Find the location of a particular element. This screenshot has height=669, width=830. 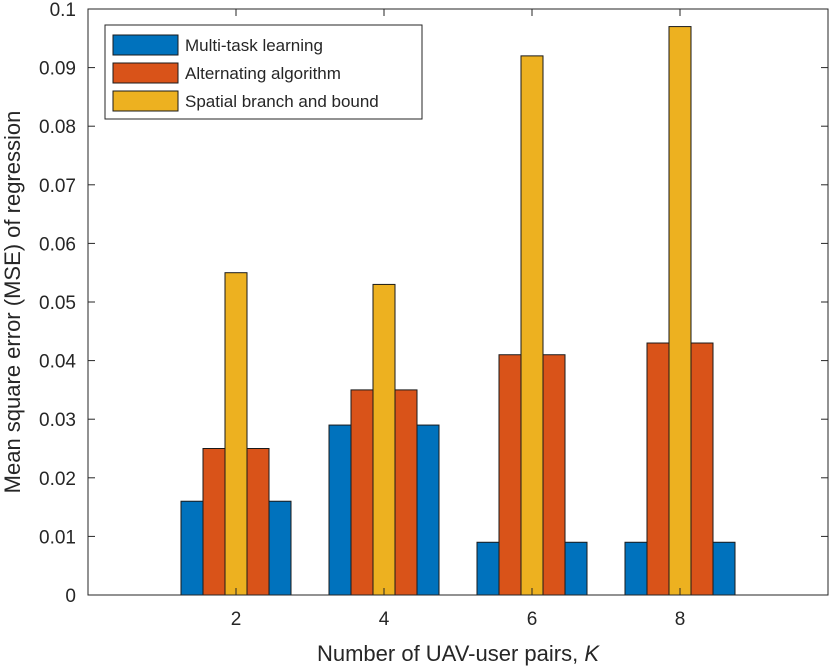

x-tick-label: 4 is located at coordinates (384, 619).